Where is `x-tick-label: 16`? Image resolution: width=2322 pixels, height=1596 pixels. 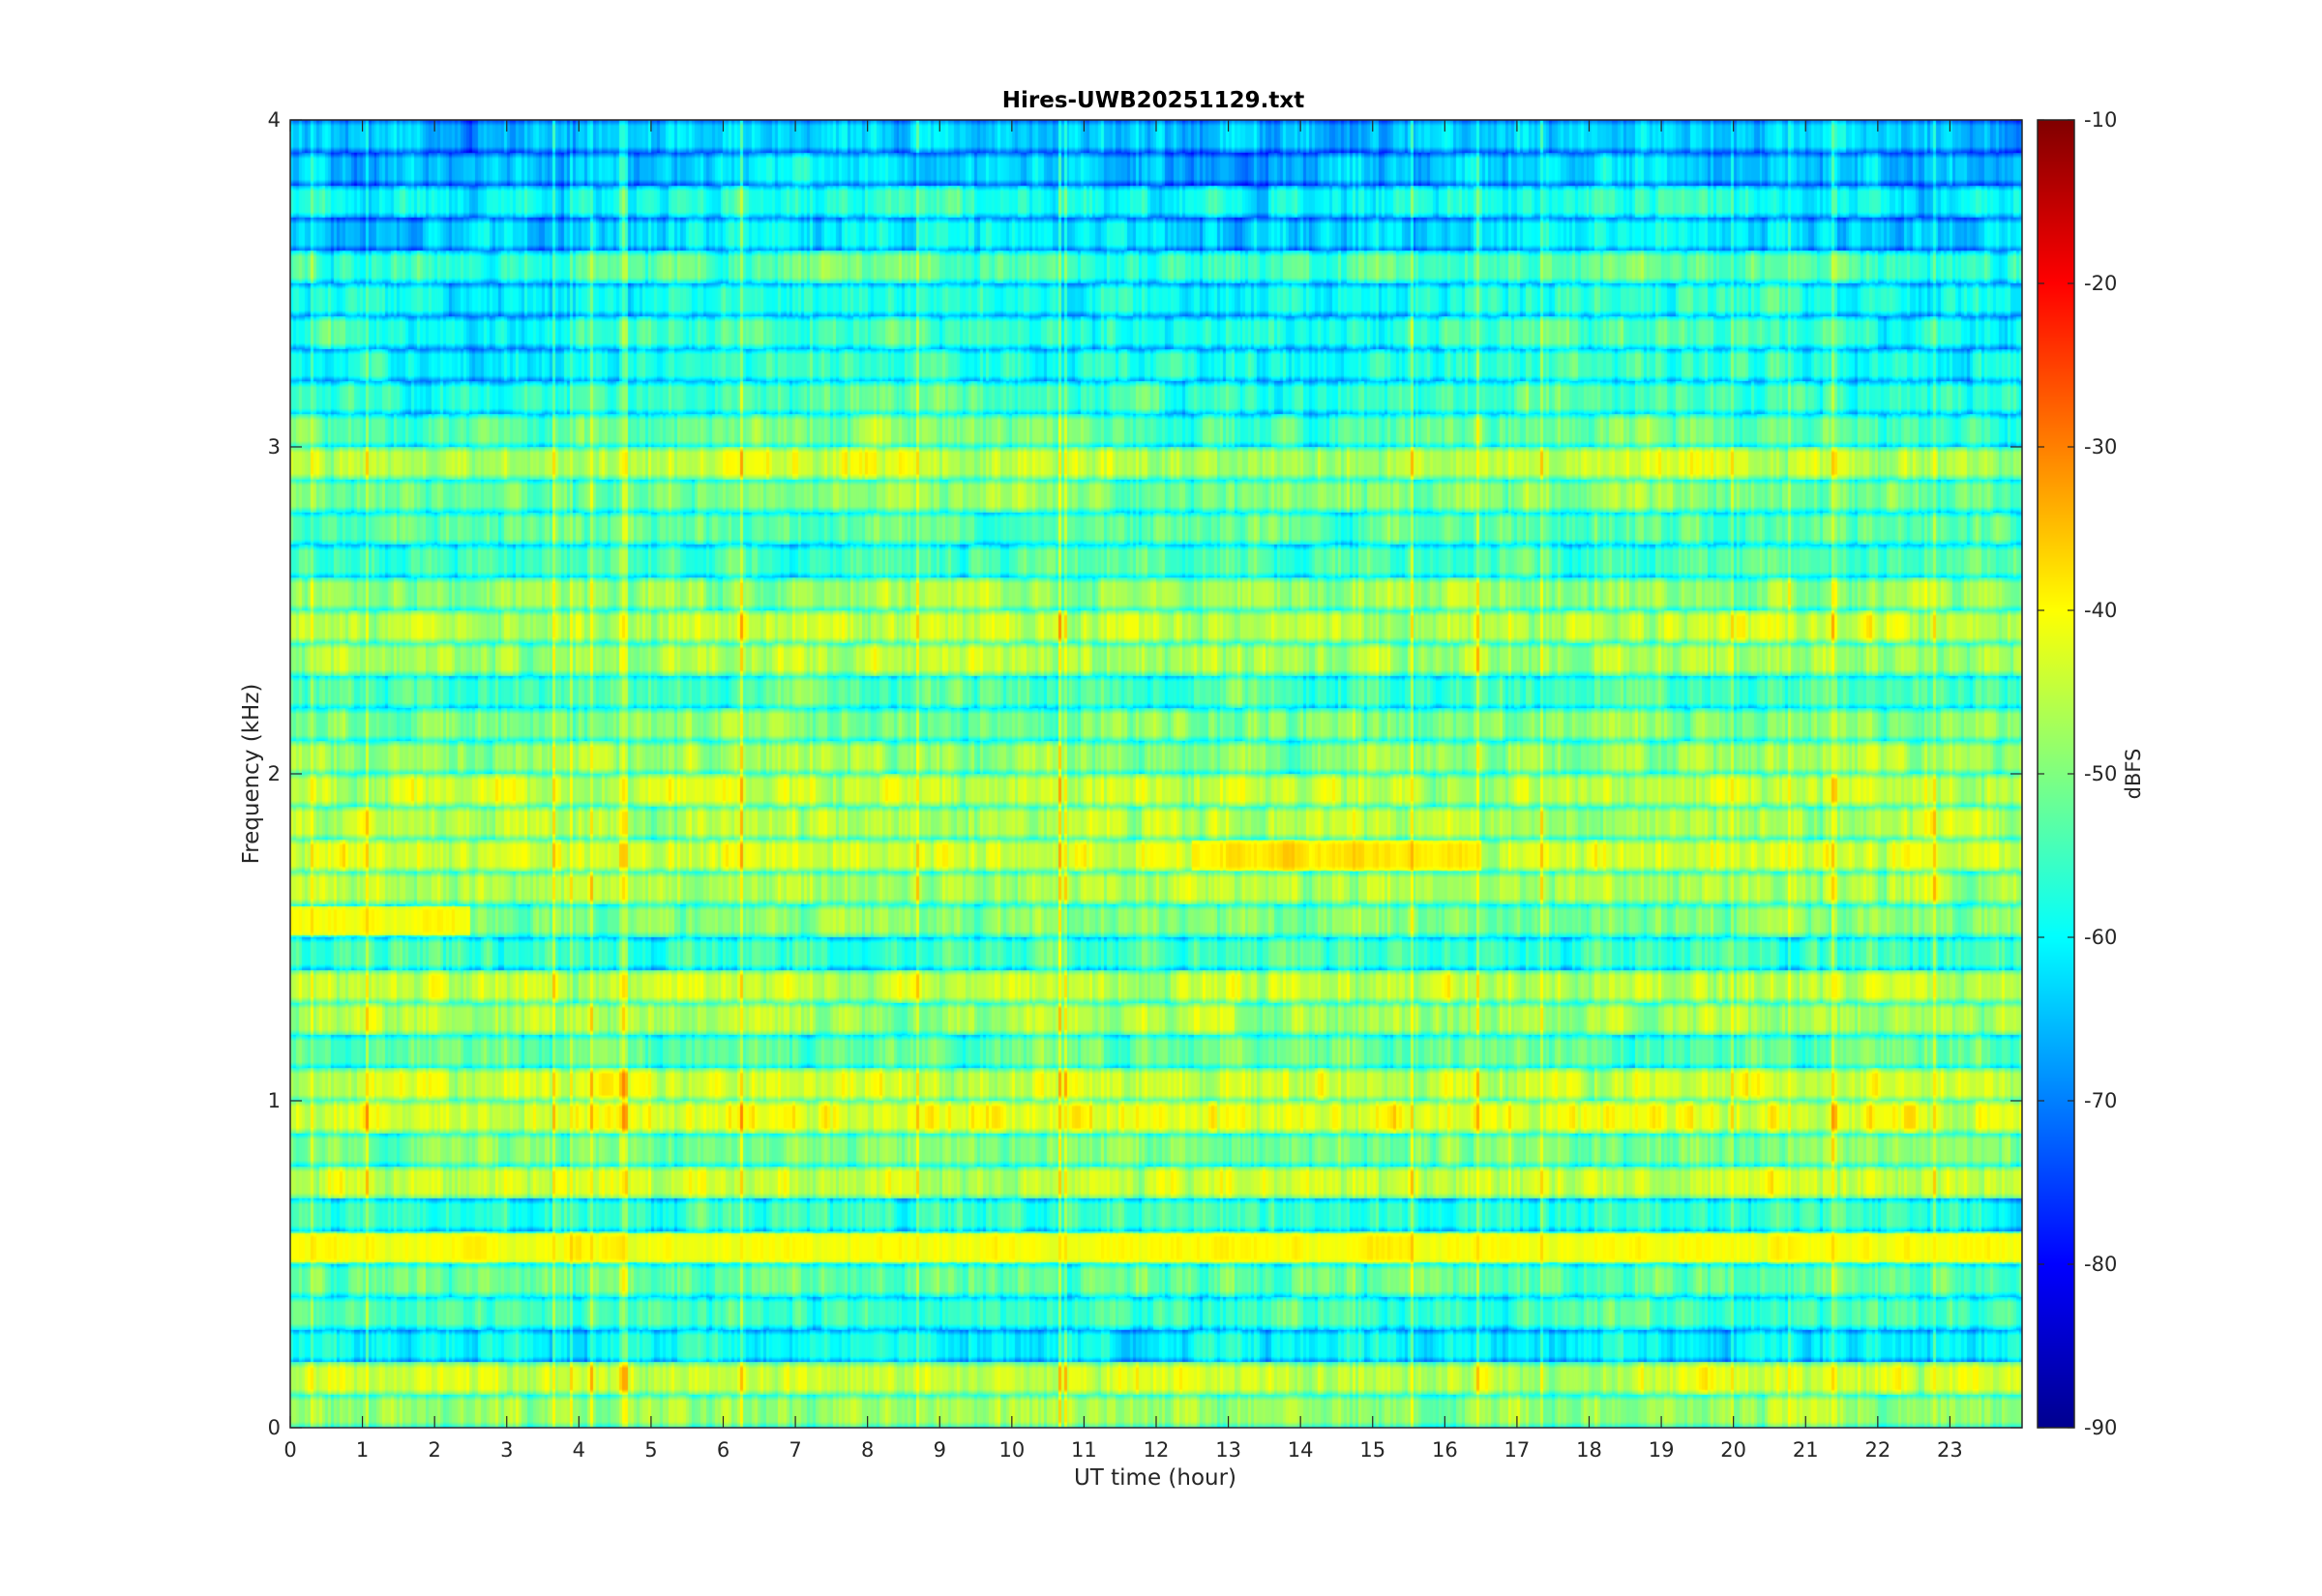 x-tick-label: 16 is located at coordinates (1445, 1450).